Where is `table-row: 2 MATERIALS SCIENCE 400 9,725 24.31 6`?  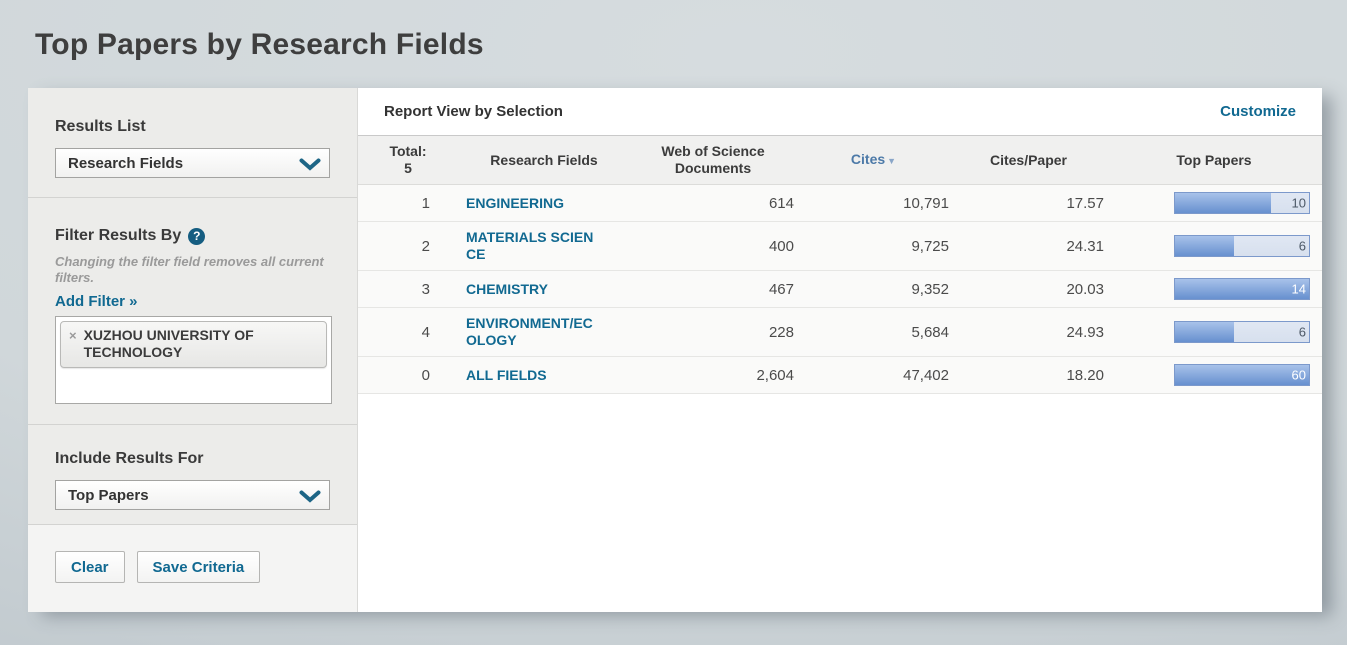 table-row: 2 MATERIALS SCIENCE 400 9,725 24.31 6 is located at coordinates (840, 246).